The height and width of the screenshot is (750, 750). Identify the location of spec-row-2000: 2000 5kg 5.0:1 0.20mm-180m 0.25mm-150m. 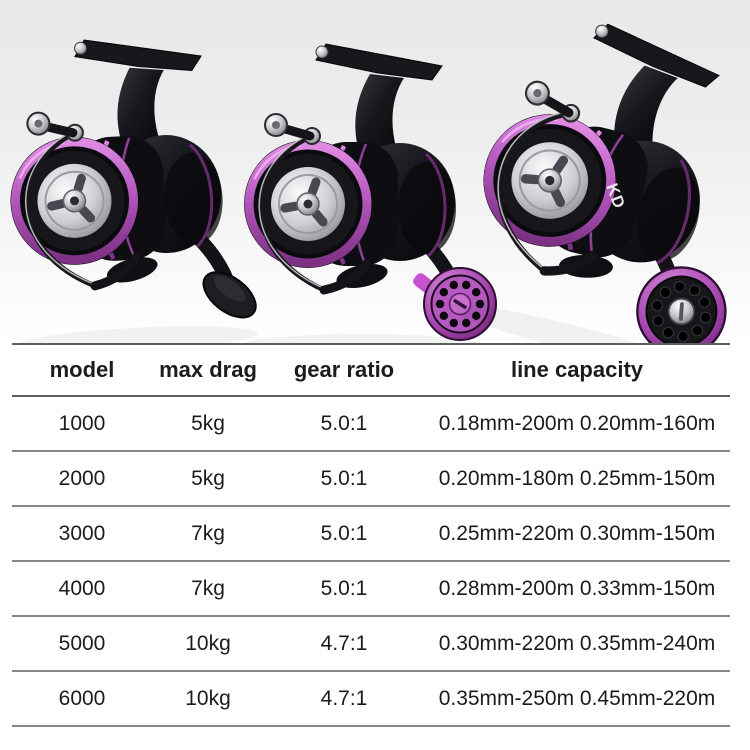
(371, 479).